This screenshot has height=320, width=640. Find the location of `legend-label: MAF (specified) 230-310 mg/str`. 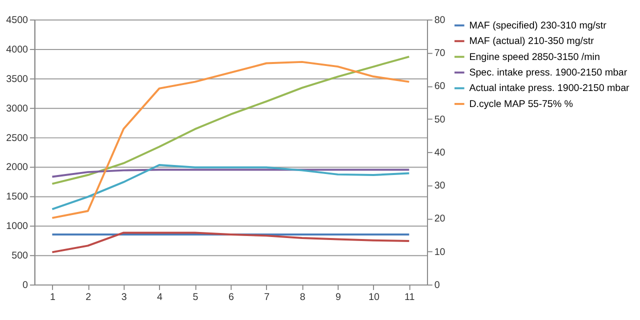

legend-label: MAF (specified) 230-310 mg/str is located at coordinates (538, 26).